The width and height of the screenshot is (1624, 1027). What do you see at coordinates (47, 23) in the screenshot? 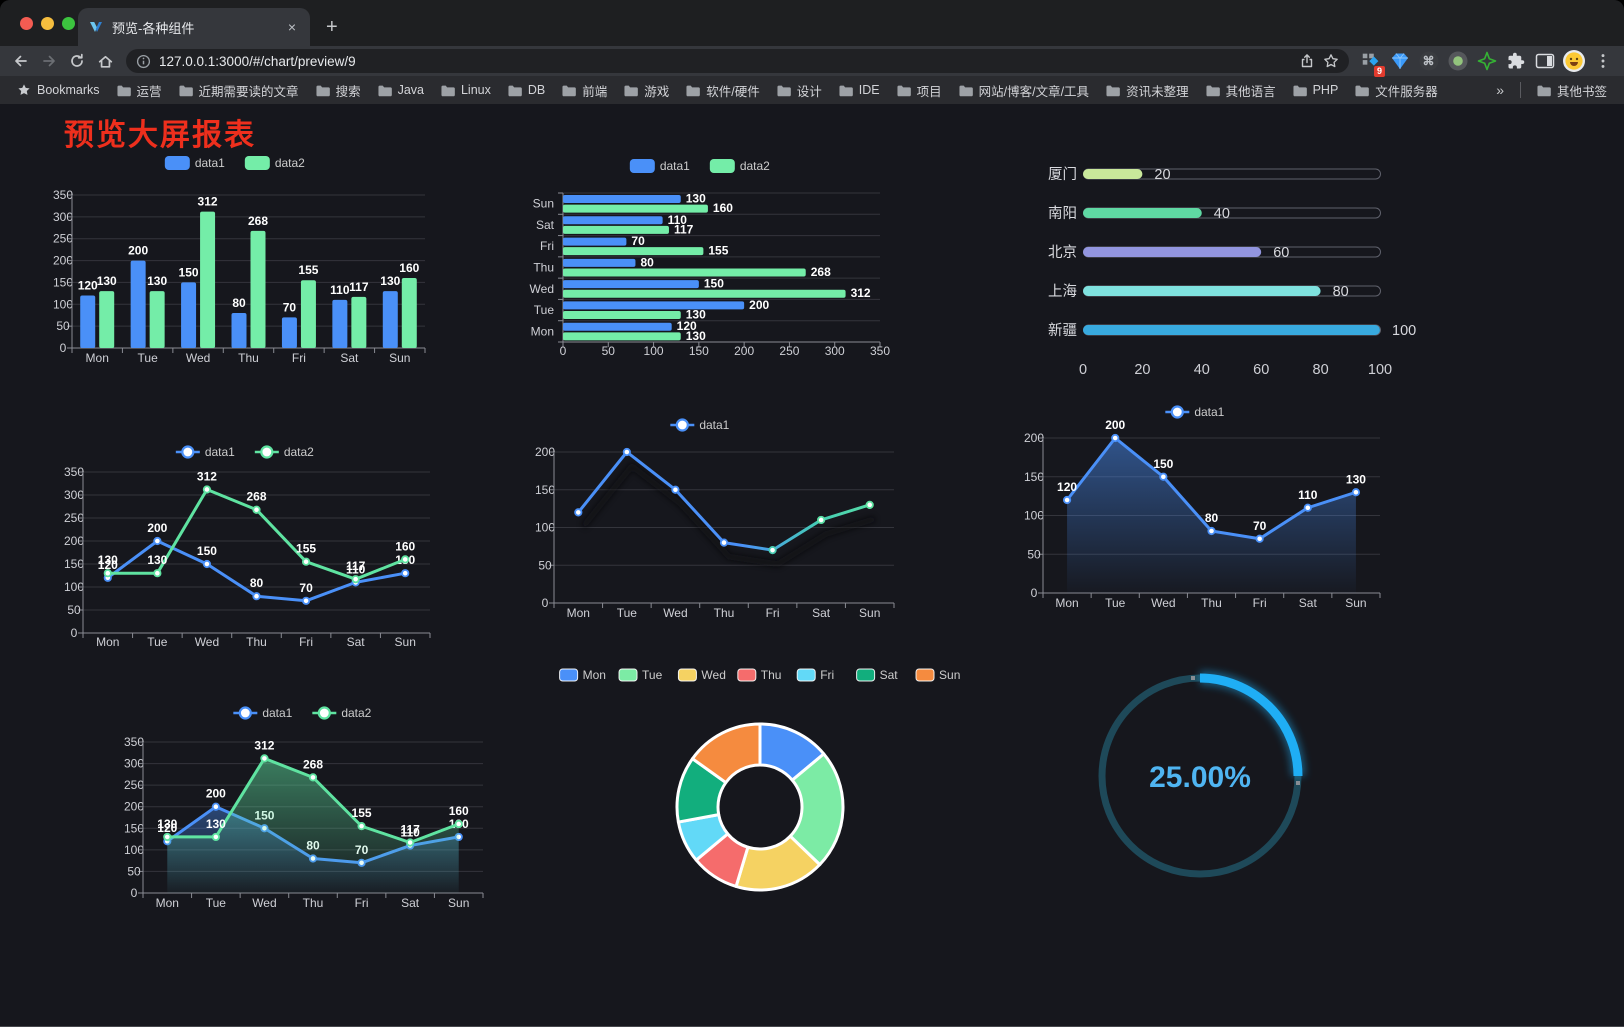
I see `minimize-window-button` at bounding box center [47, 23].